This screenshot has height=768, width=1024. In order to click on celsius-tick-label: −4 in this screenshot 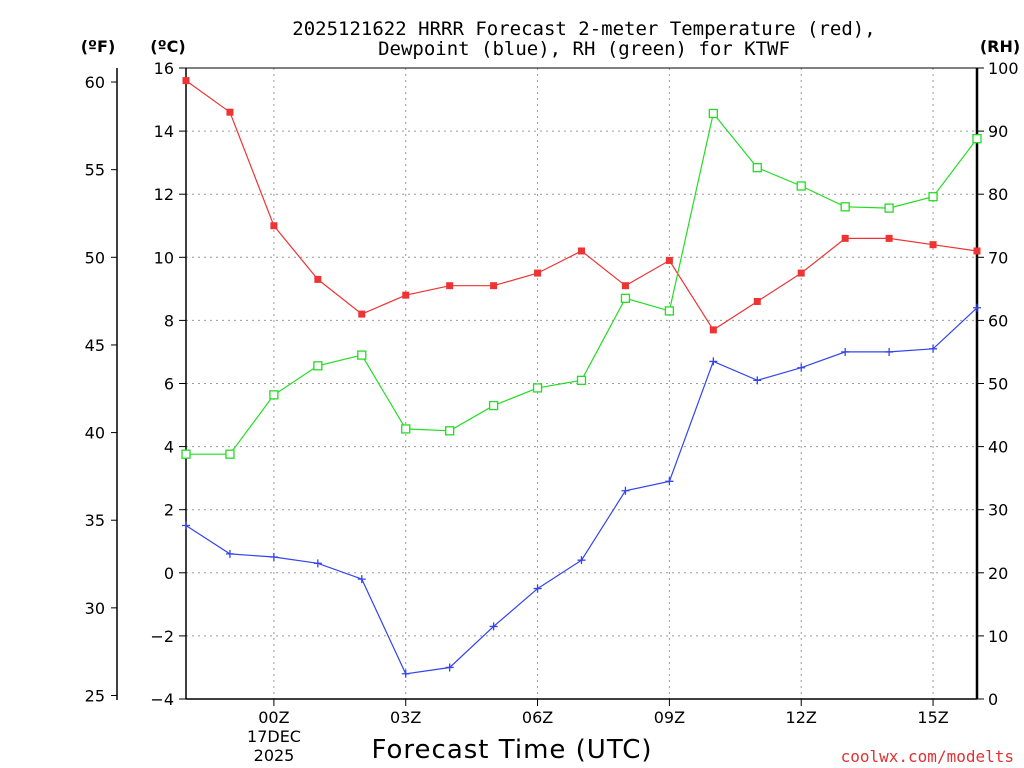, I will do `click(162, 699)`.